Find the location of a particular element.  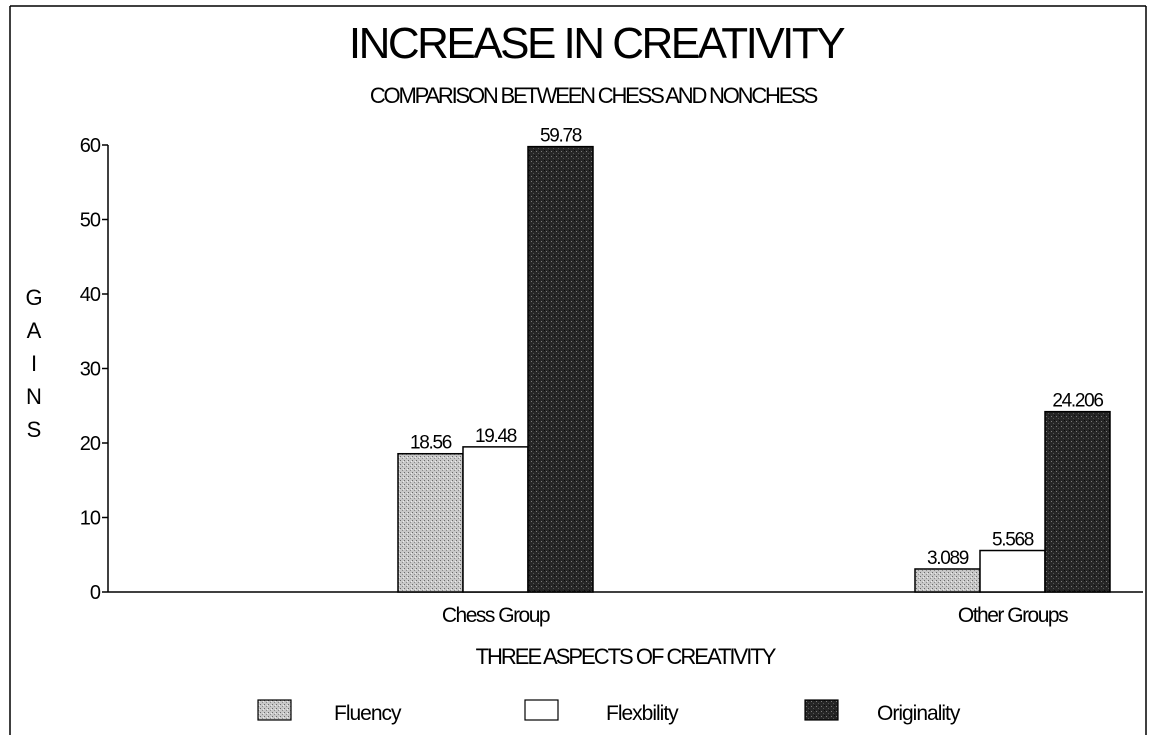

value-label: 5.568 is located at coordinates (1013, 540).